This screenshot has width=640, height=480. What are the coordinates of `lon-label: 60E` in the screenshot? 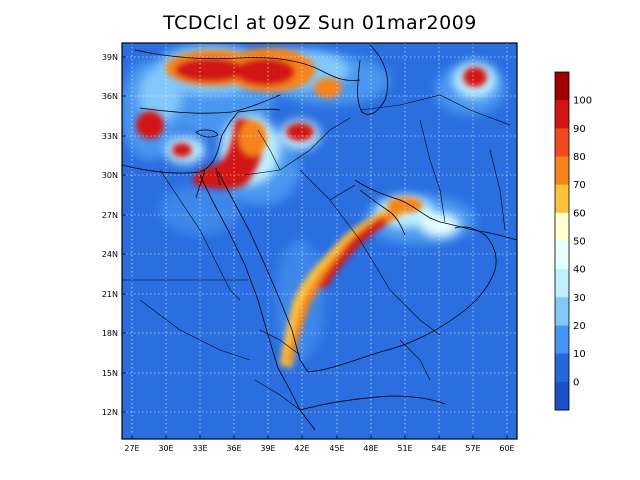 It's located at (506, 448).